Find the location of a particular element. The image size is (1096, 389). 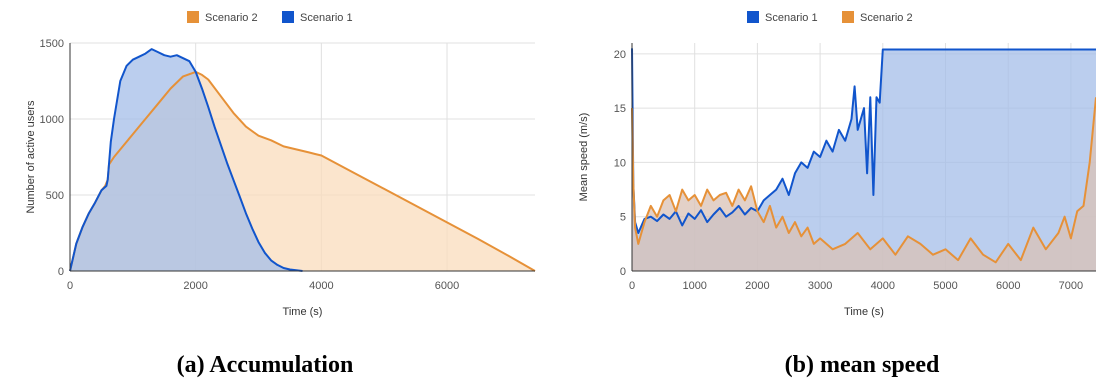

x-tick-label: 3000 is located at coordinates (820, 286).